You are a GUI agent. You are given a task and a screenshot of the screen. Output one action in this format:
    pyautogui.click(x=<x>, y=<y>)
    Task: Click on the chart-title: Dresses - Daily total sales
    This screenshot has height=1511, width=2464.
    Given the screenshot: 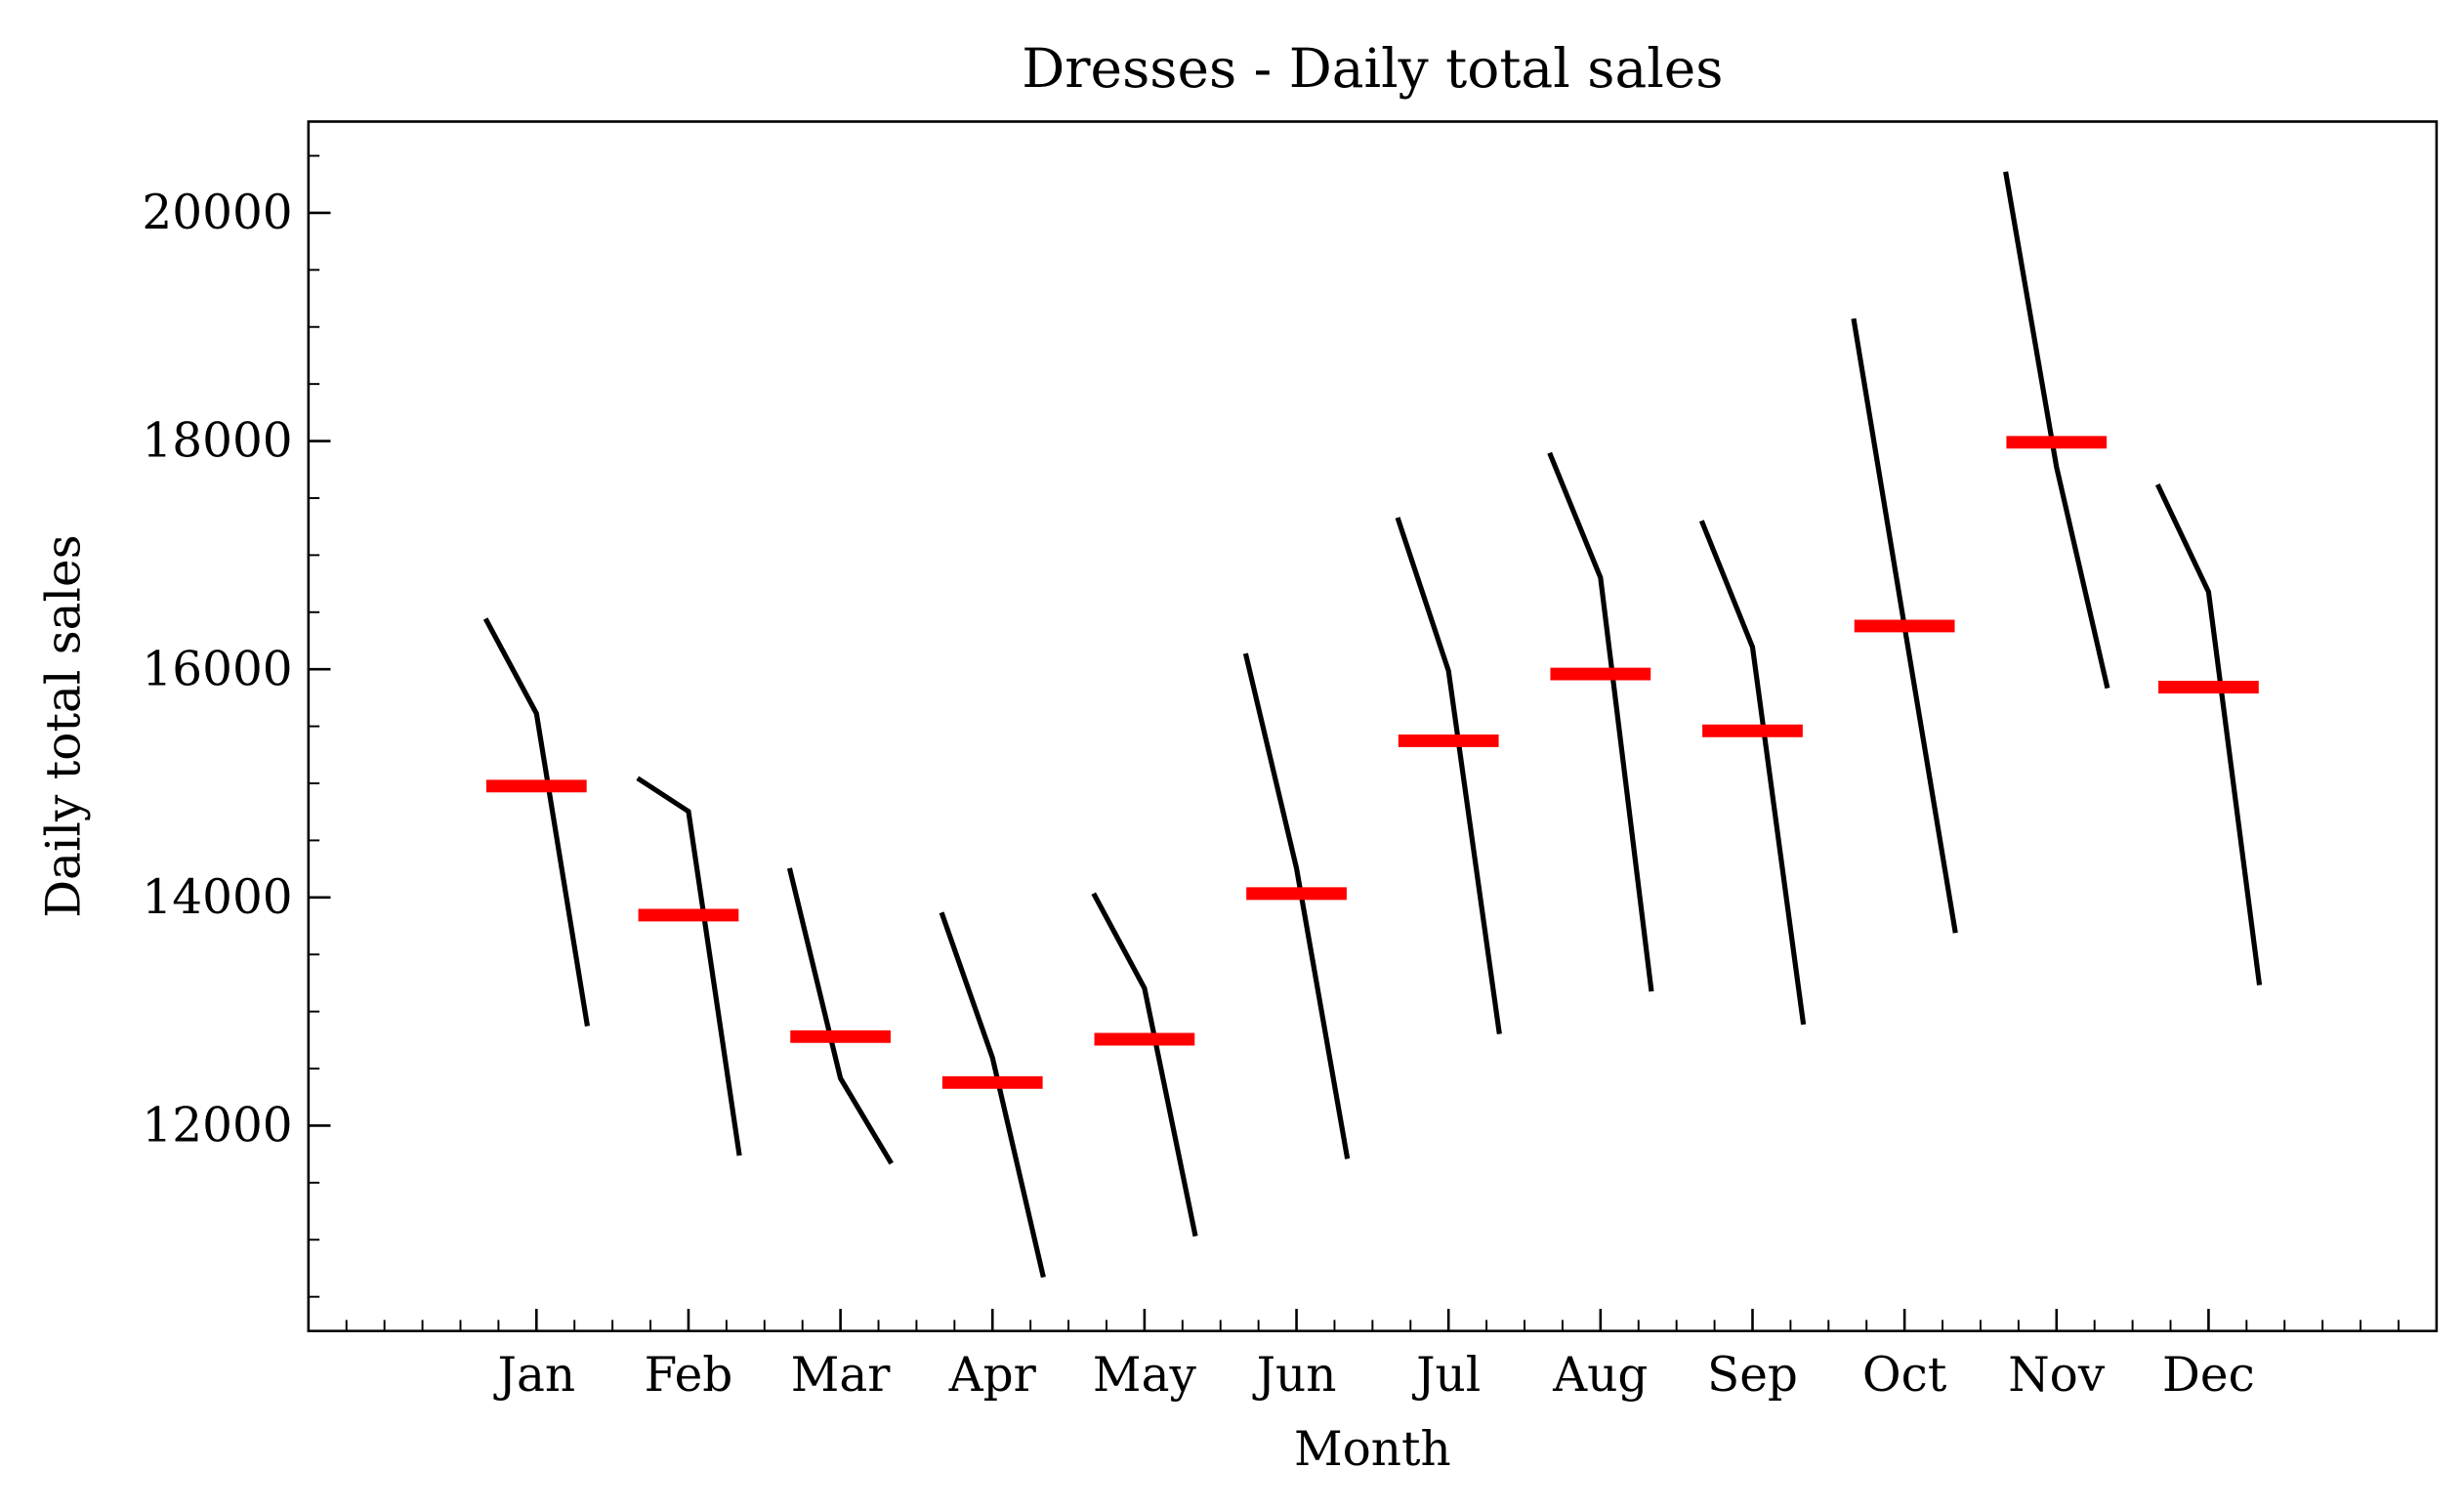 What is the action you would take?
    pyautogui.click(x=1372, y=68)
    